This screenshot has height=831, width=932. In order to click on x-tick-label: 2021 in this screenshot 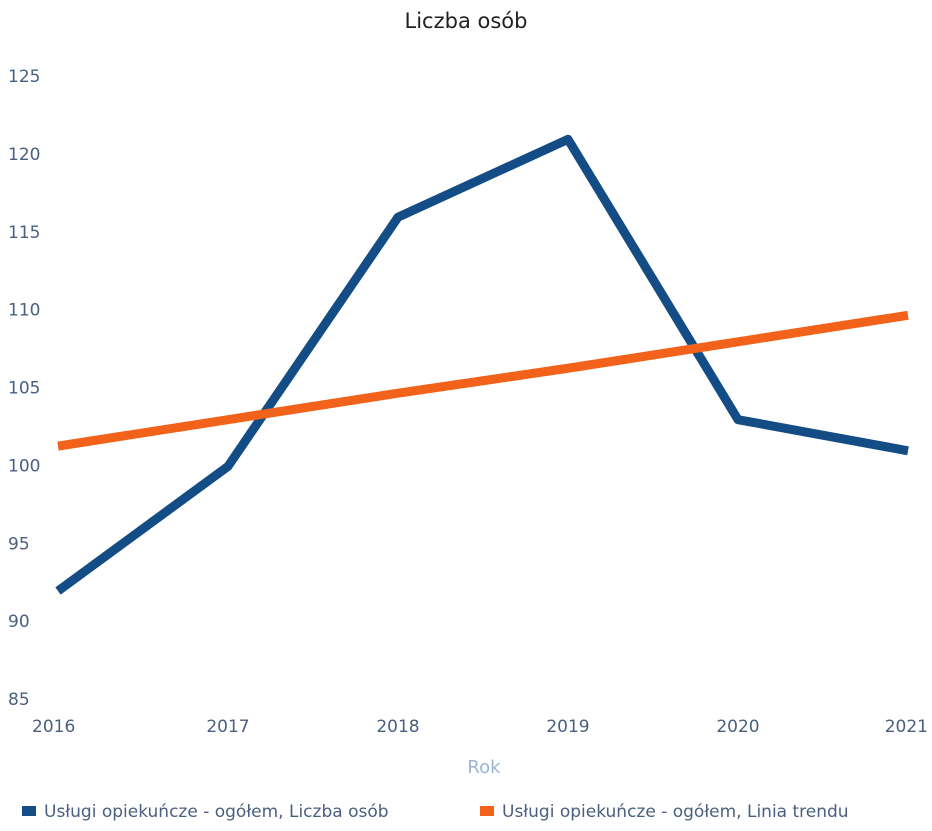, I will do `click(906, 727)`.